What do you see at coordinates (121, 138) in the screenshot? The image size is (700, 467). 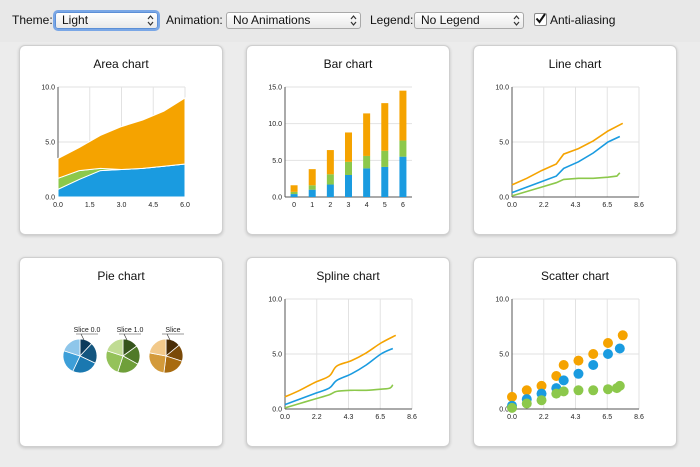 I see `area-series` at bounding box center [121, 138].